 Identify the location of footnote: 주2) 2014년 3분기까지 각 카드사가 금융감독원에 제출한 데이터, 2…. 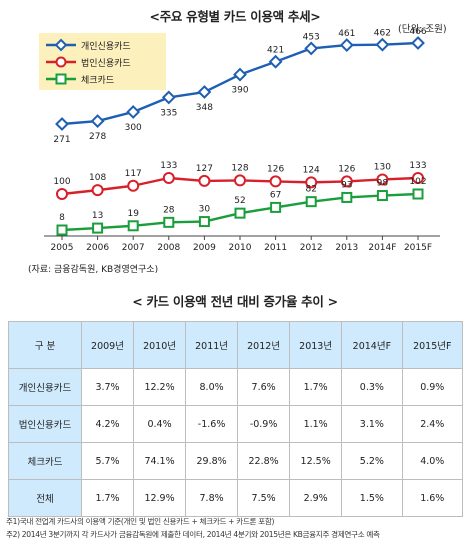
(193, 534).